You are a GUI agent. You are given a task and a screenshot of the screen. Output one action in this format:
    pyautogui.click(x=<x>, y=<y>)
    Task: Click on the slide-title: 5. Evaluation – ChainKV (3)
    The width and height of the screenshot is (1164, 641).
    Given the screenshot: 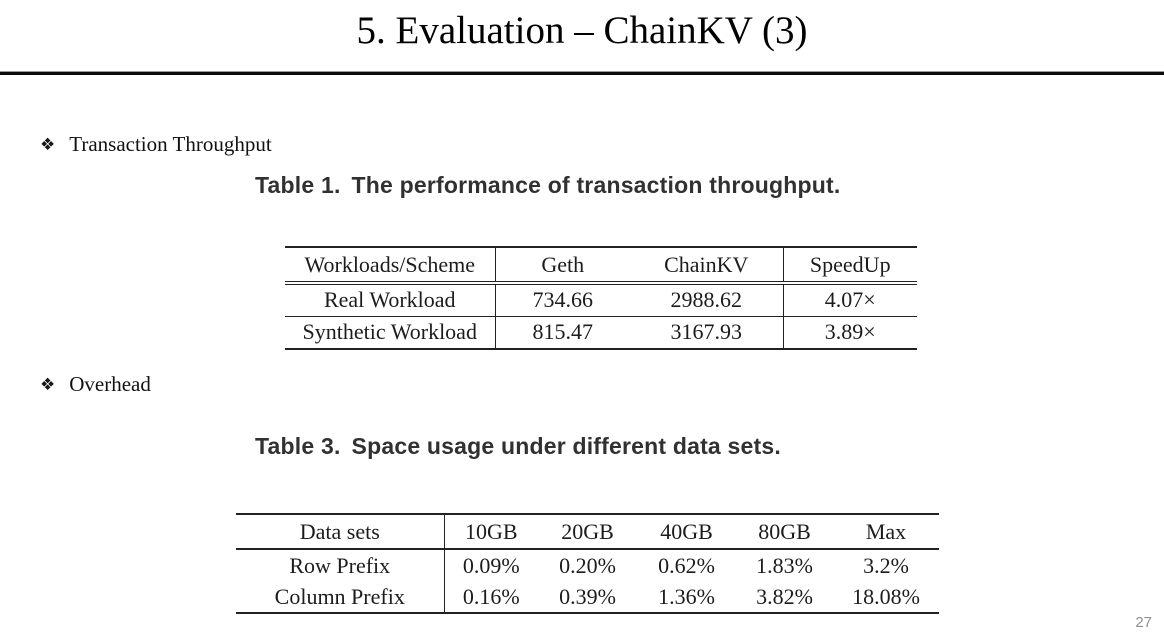 What is the action you would take?
    pyautogui.click(x=582, y=30)
    